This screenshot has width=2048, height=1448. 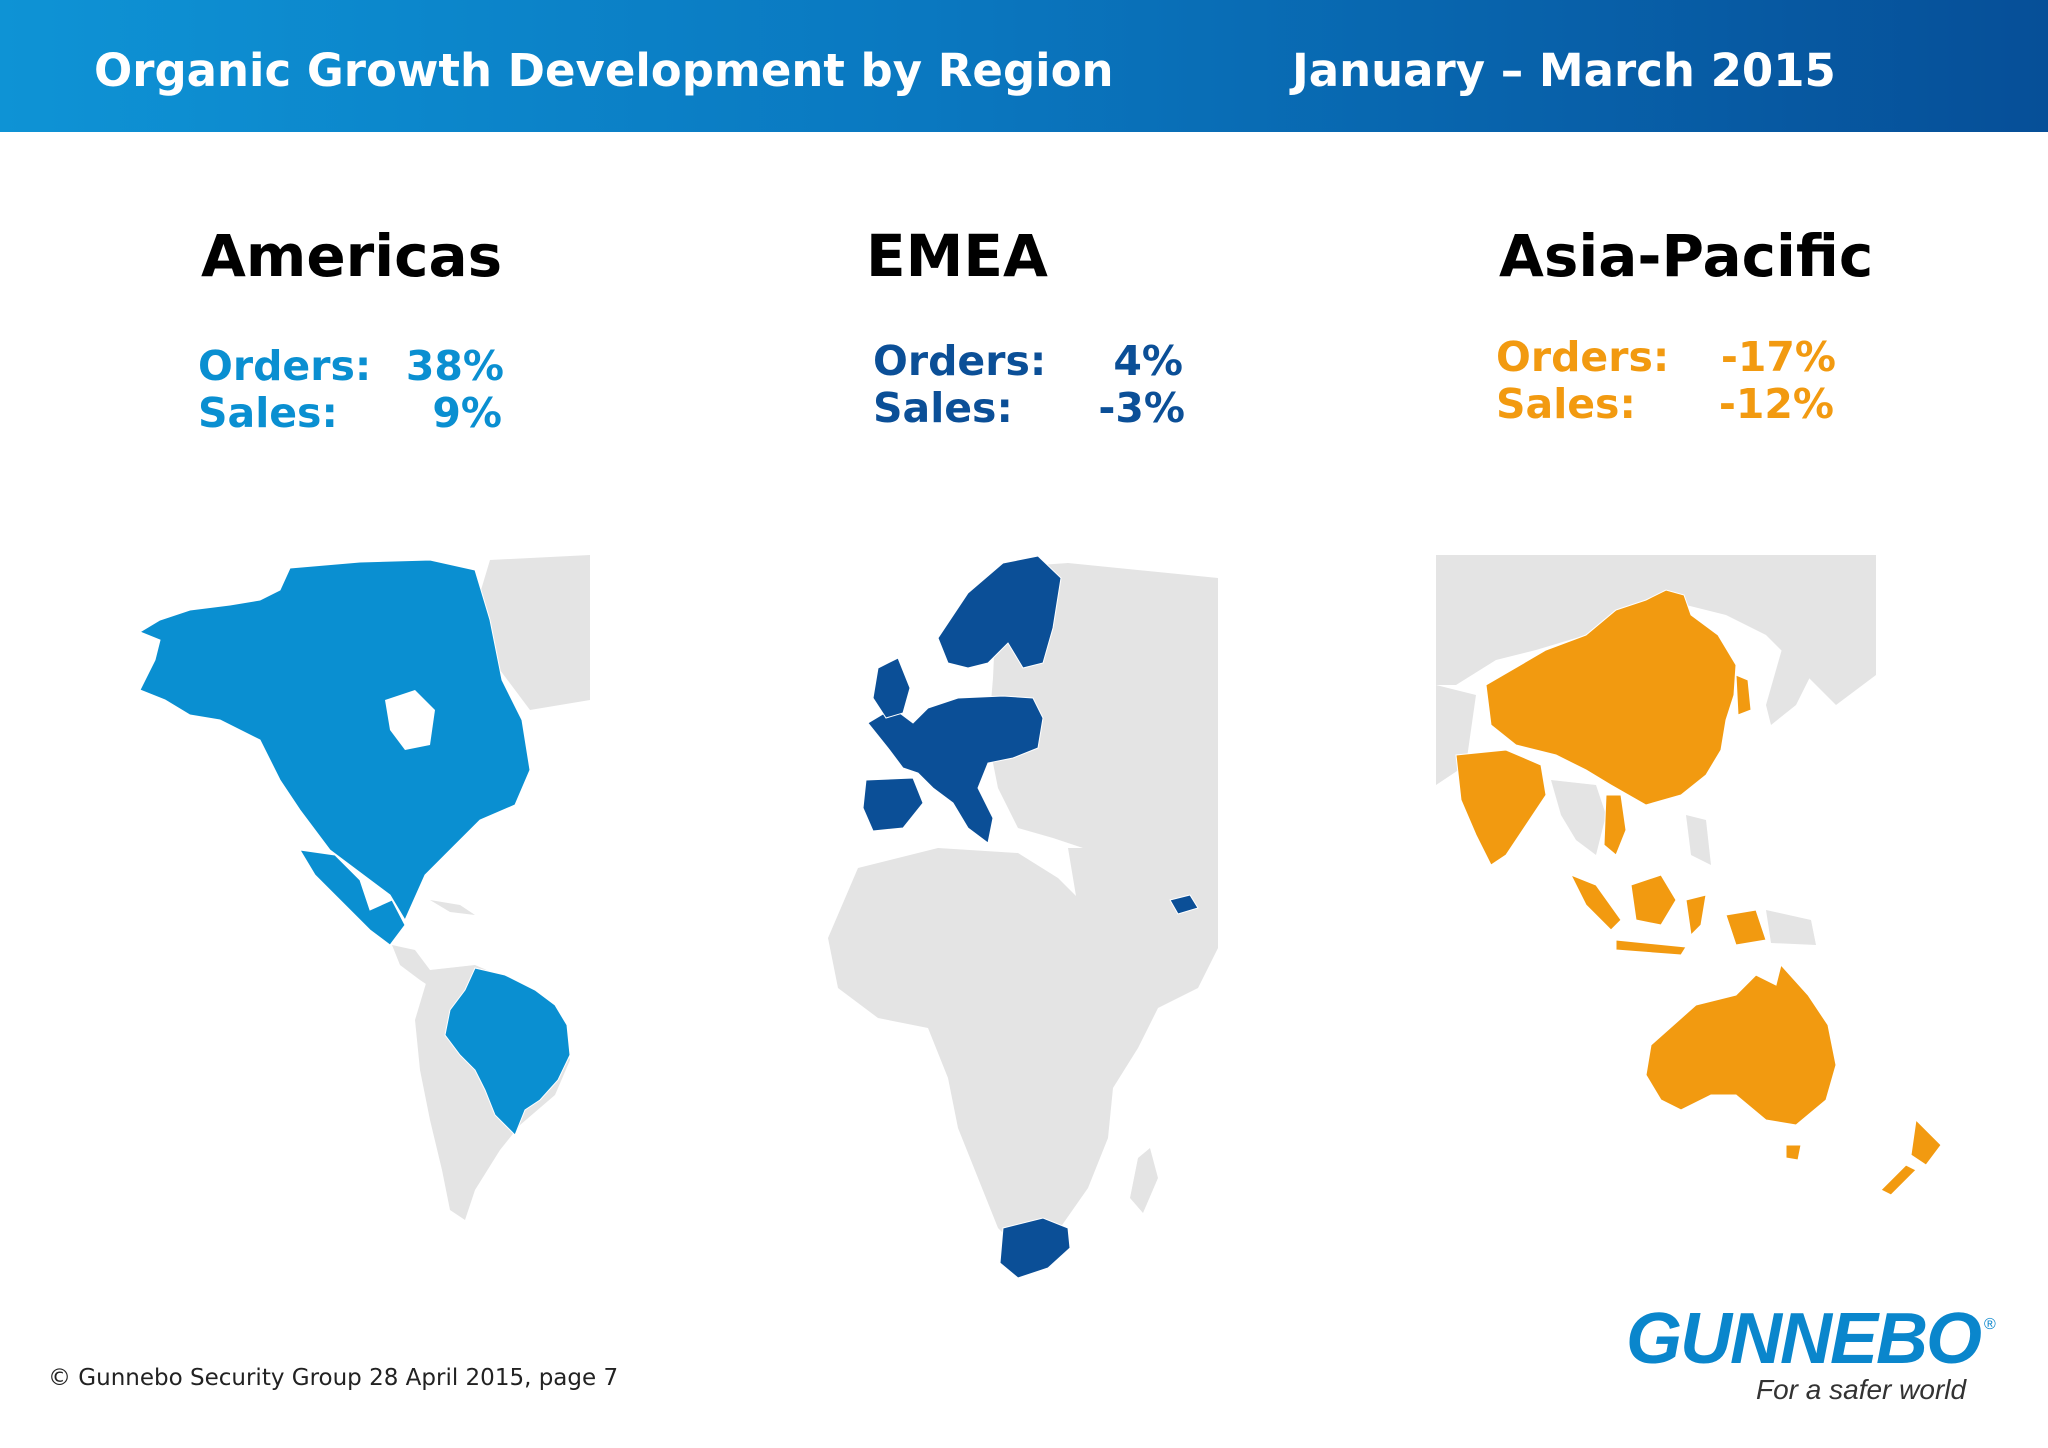 I want to click on northern-asia-shape, so click(x=1656, y=630).